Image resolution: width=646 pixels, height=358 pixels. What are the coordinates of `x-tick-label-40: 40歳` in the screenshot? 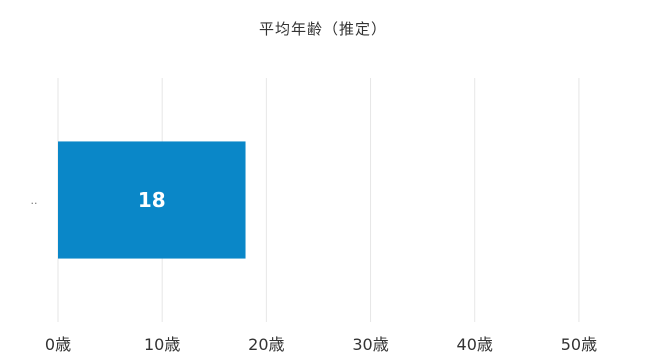 It's located at (475, 344).